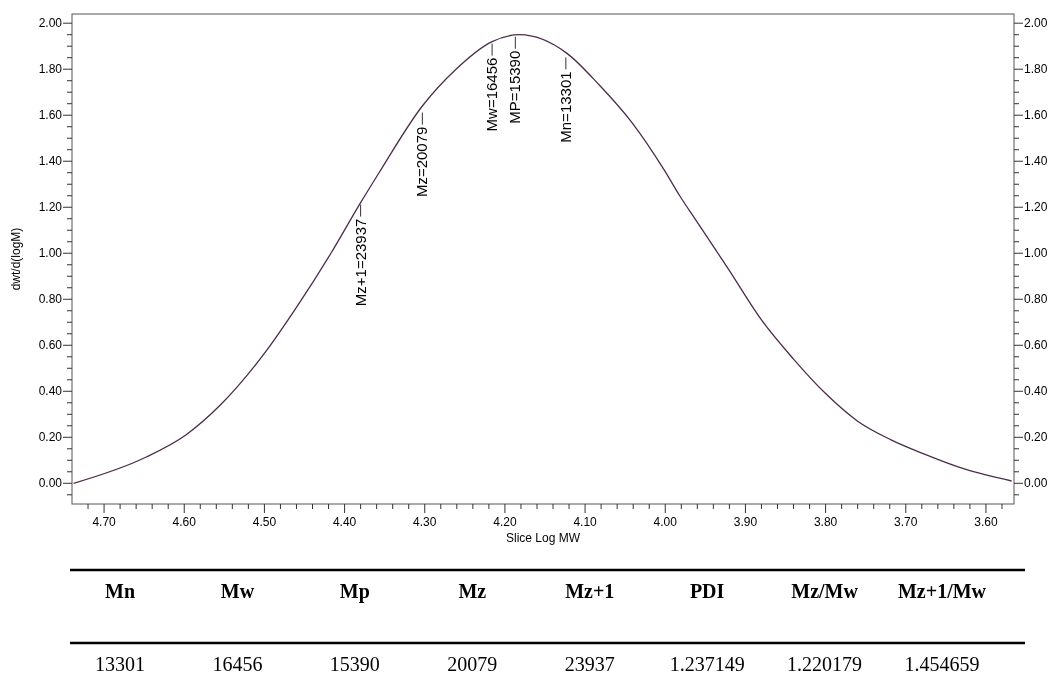 This screenshot has height=691, width=1056. I want to click on x-tick-label: 4.40, so click(344, 522).